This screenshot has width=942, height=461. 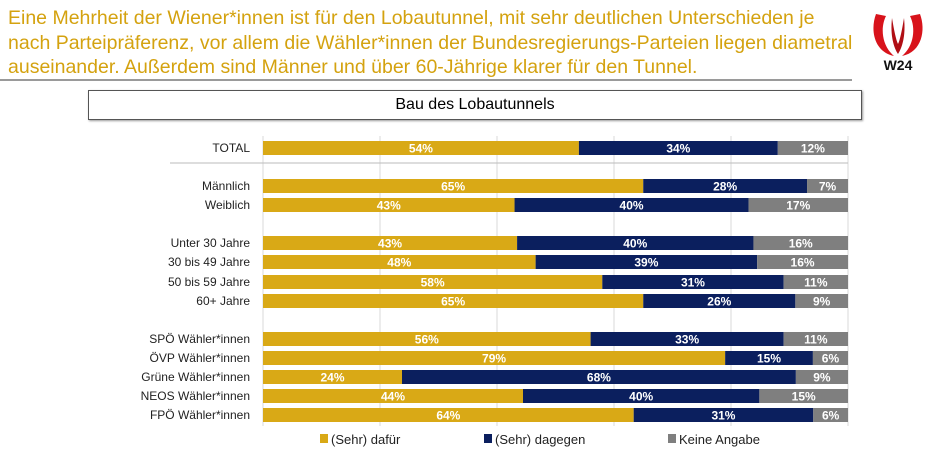 What do you see at coordinates (200, 358) in the screenshot?
I see `category-label: ÖVP Wähler*innen` at bounding box center [200, 358].